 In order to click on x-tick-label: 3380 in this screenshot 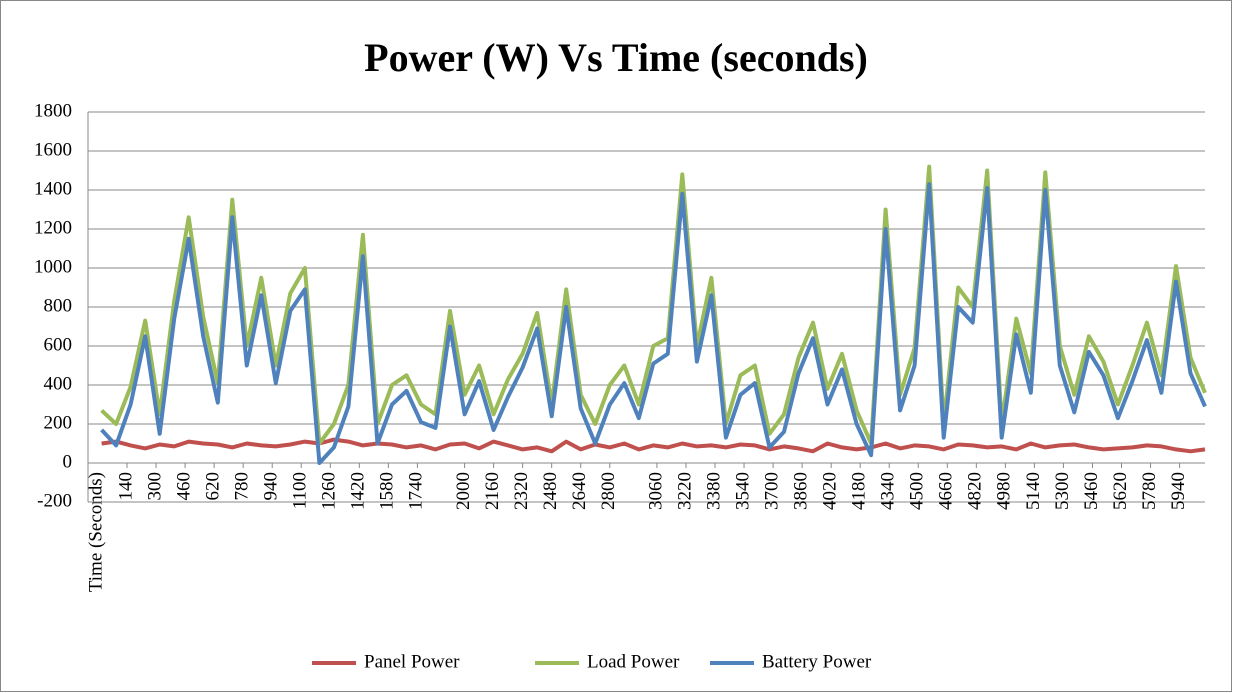, I will do `click(713, 491)`.